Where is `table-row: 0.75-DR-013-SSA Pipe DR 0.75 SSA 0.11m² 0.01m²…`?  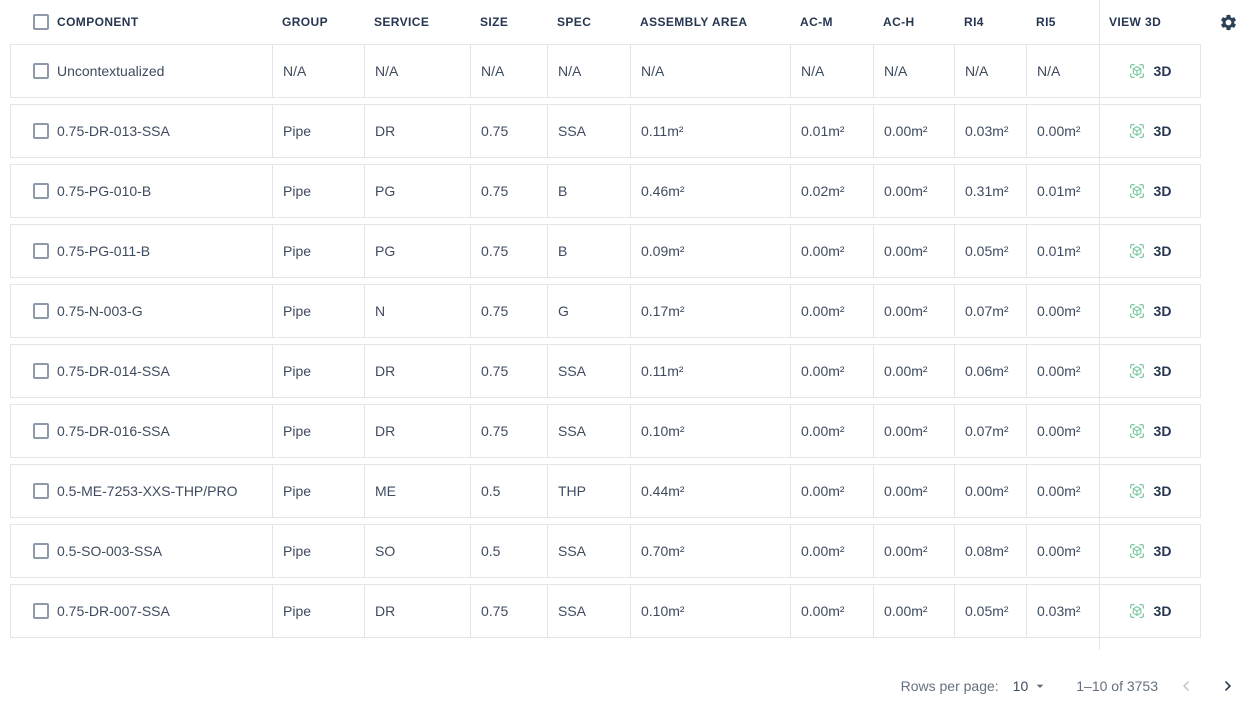
table-row: 0.75-DR-013-SSA Pipe DR 0.75 SSA 0.11m² 0.01m²… is located at coordinates (605, 131).